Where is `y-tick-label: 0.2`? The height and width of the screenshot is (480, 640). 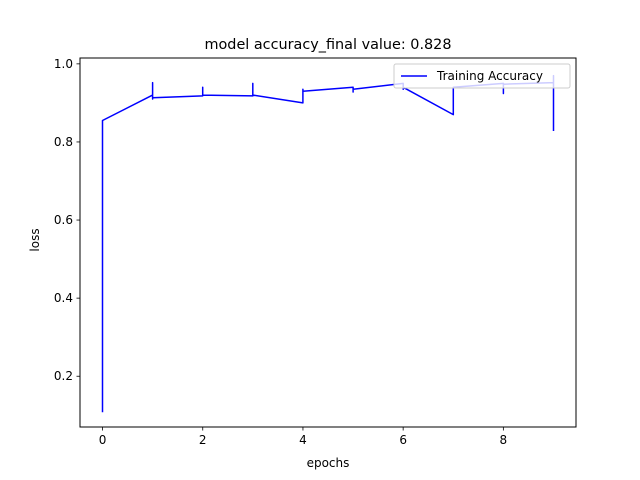 y-tick-label: 0.2 is located at coordinates (63, 376).